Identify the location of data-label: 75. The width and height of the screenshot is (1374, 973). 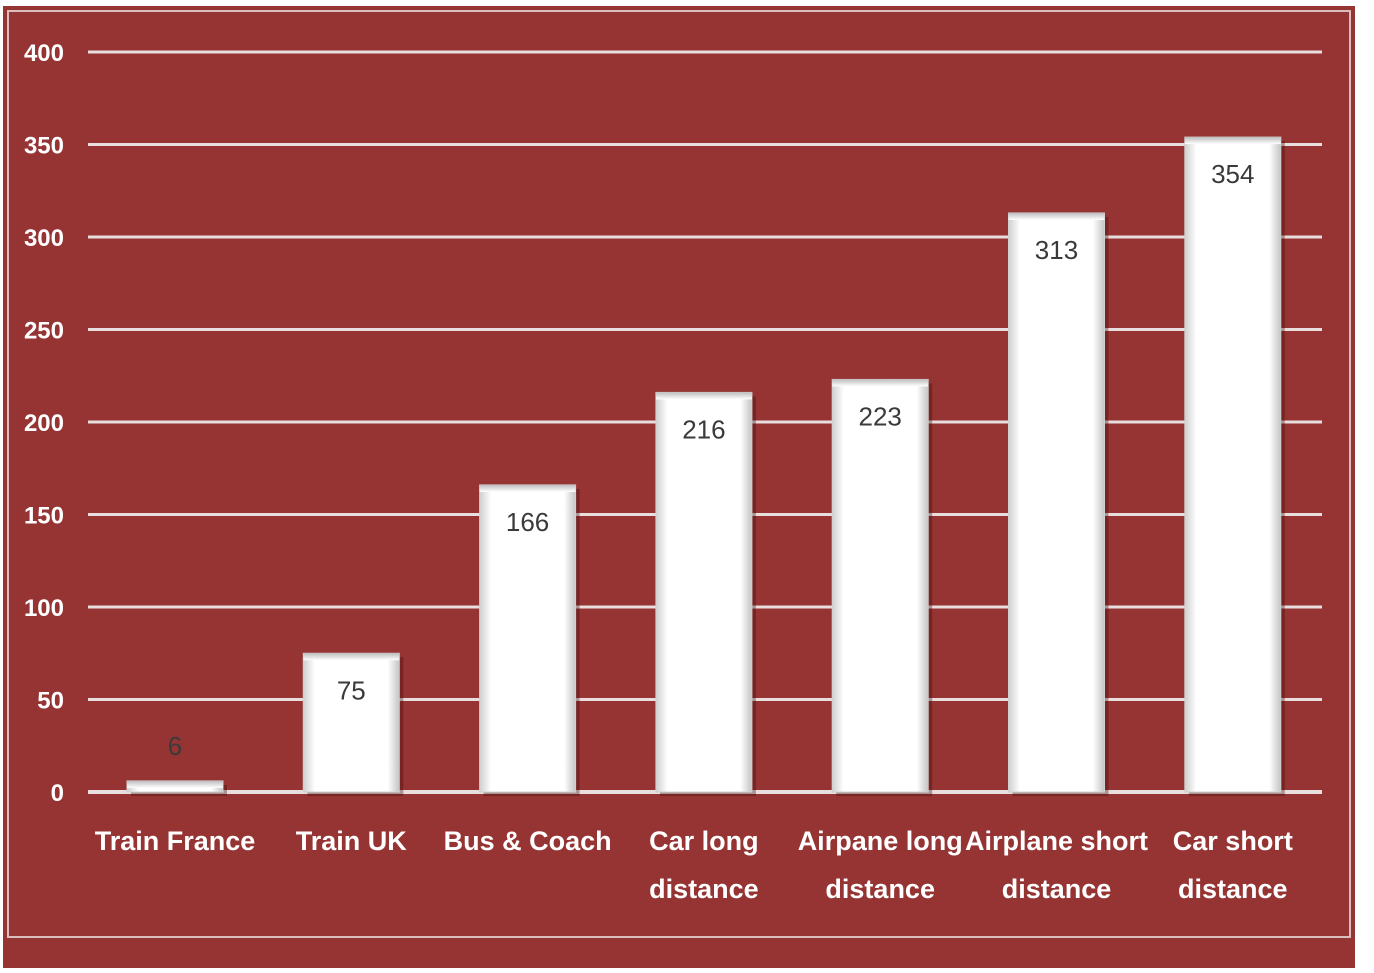
(351, 690).